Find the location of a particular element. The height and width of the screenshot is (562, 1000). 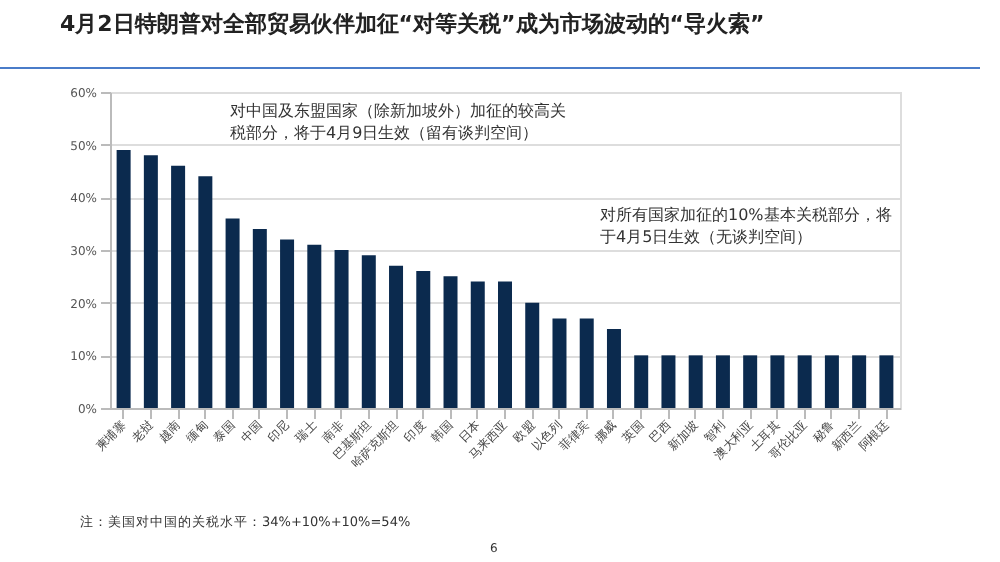

annotation: 对中国及东盟国家（除新加坡外）加征的较高关税部分，将于4月9日生效（留有谈判空间） is located at coordinates (398, 122).